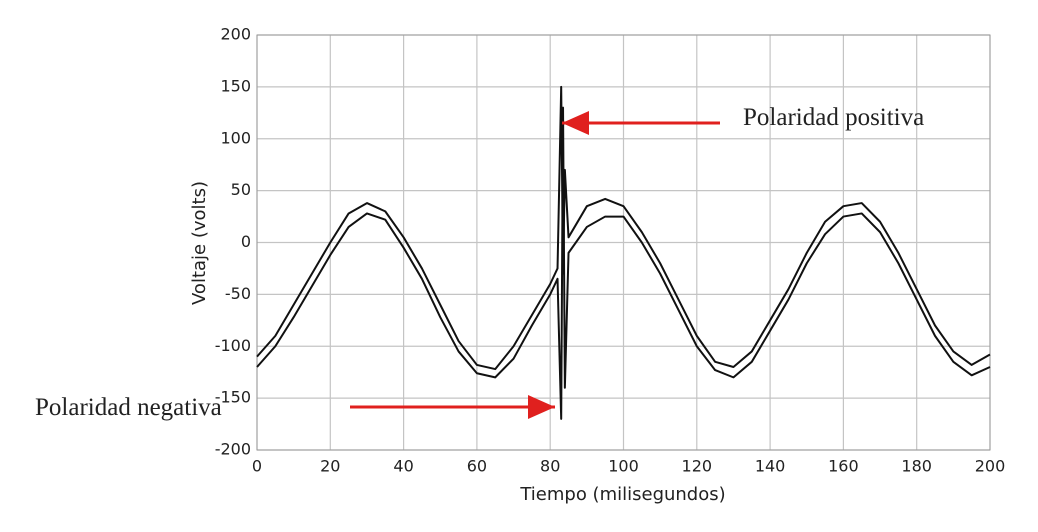  I want to click on x-tick-label: 160, so click(843, 466).